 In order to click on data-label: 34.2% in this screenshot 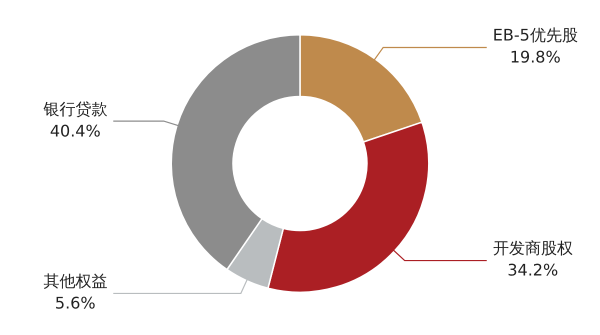, I will do `click(532, 270)`.